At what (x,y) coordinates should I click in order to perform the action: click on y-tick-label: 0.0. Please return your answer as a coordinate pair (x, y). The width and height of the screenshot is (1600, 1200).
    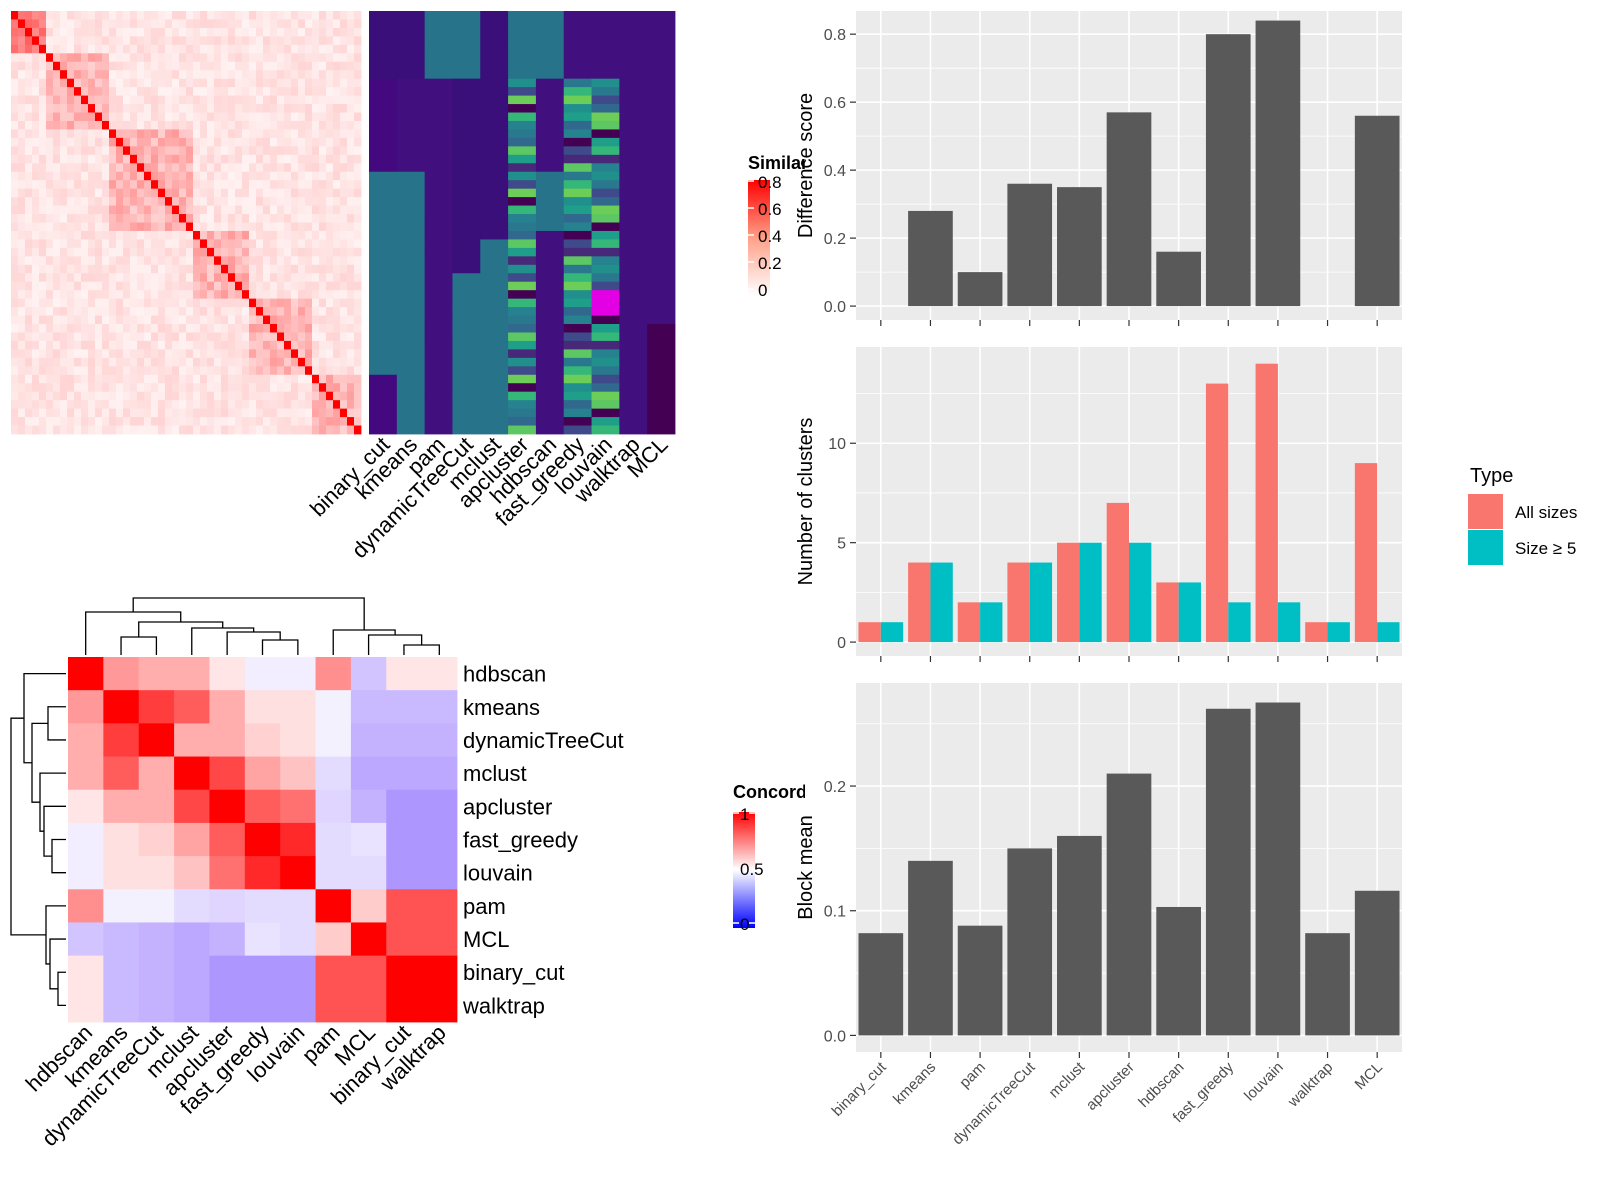
    Looking at the image, I should click on (835, 1036).